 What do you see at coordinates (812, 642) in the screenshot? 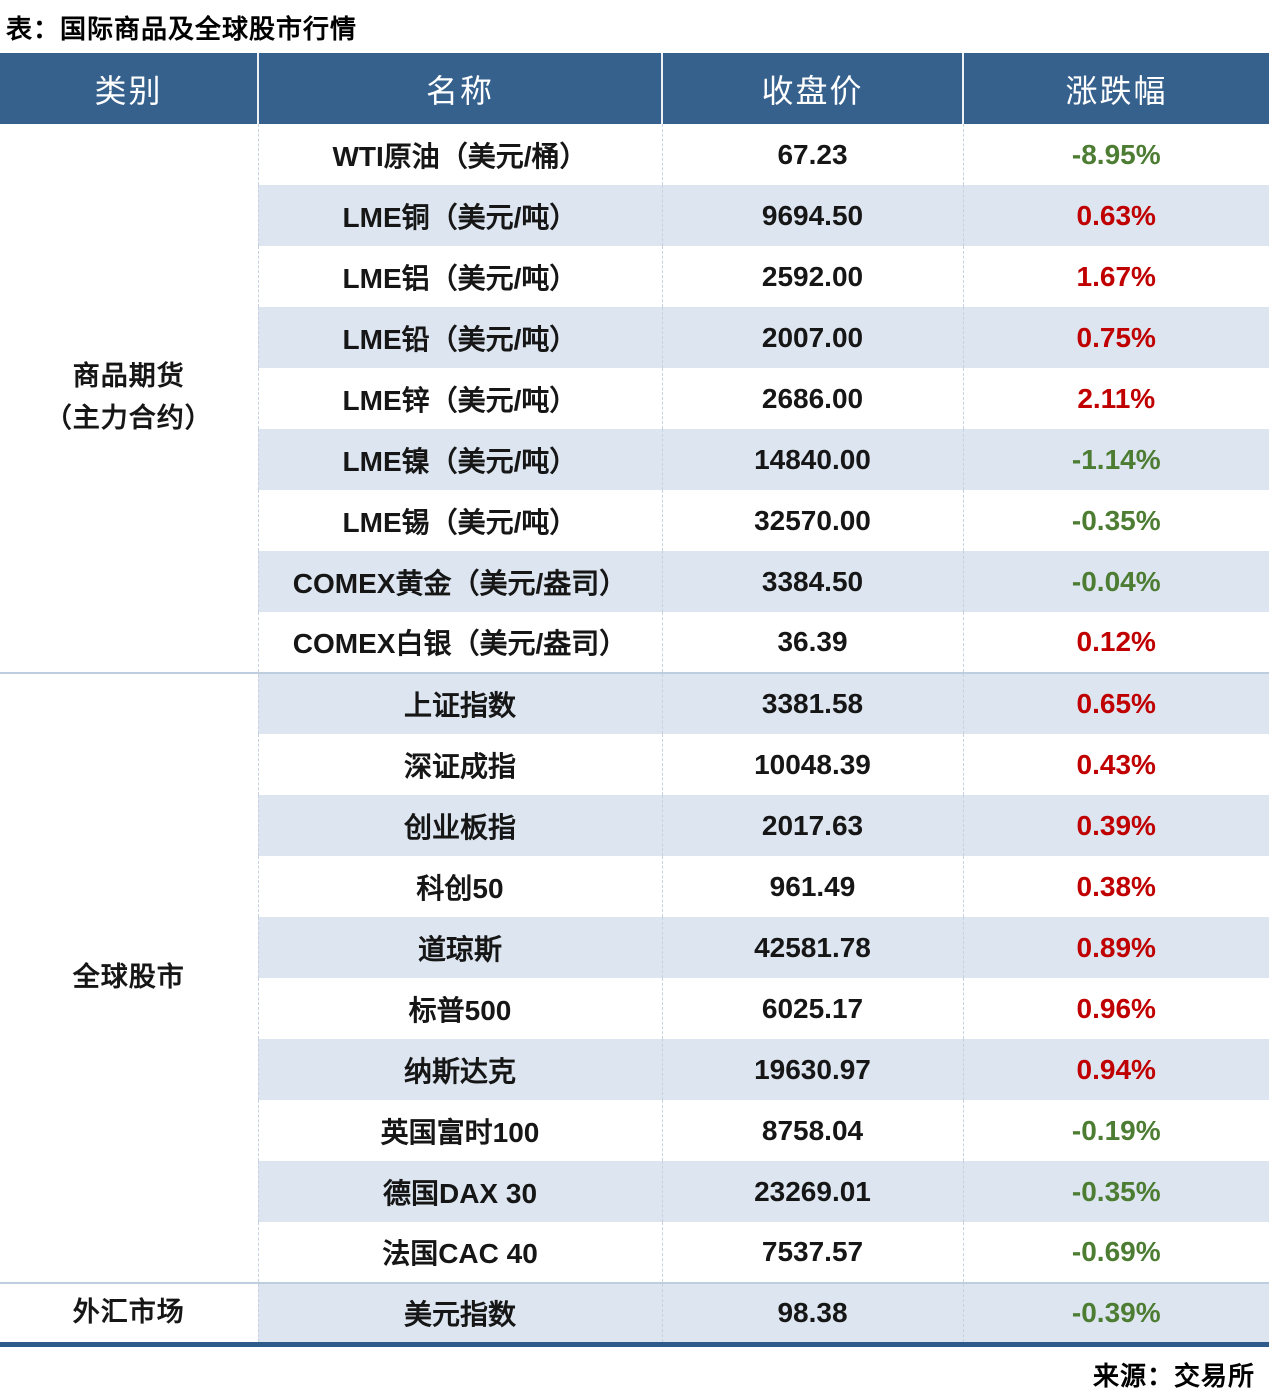
I see `close-price-cell: 36.39` at bounding box center [812, 642].